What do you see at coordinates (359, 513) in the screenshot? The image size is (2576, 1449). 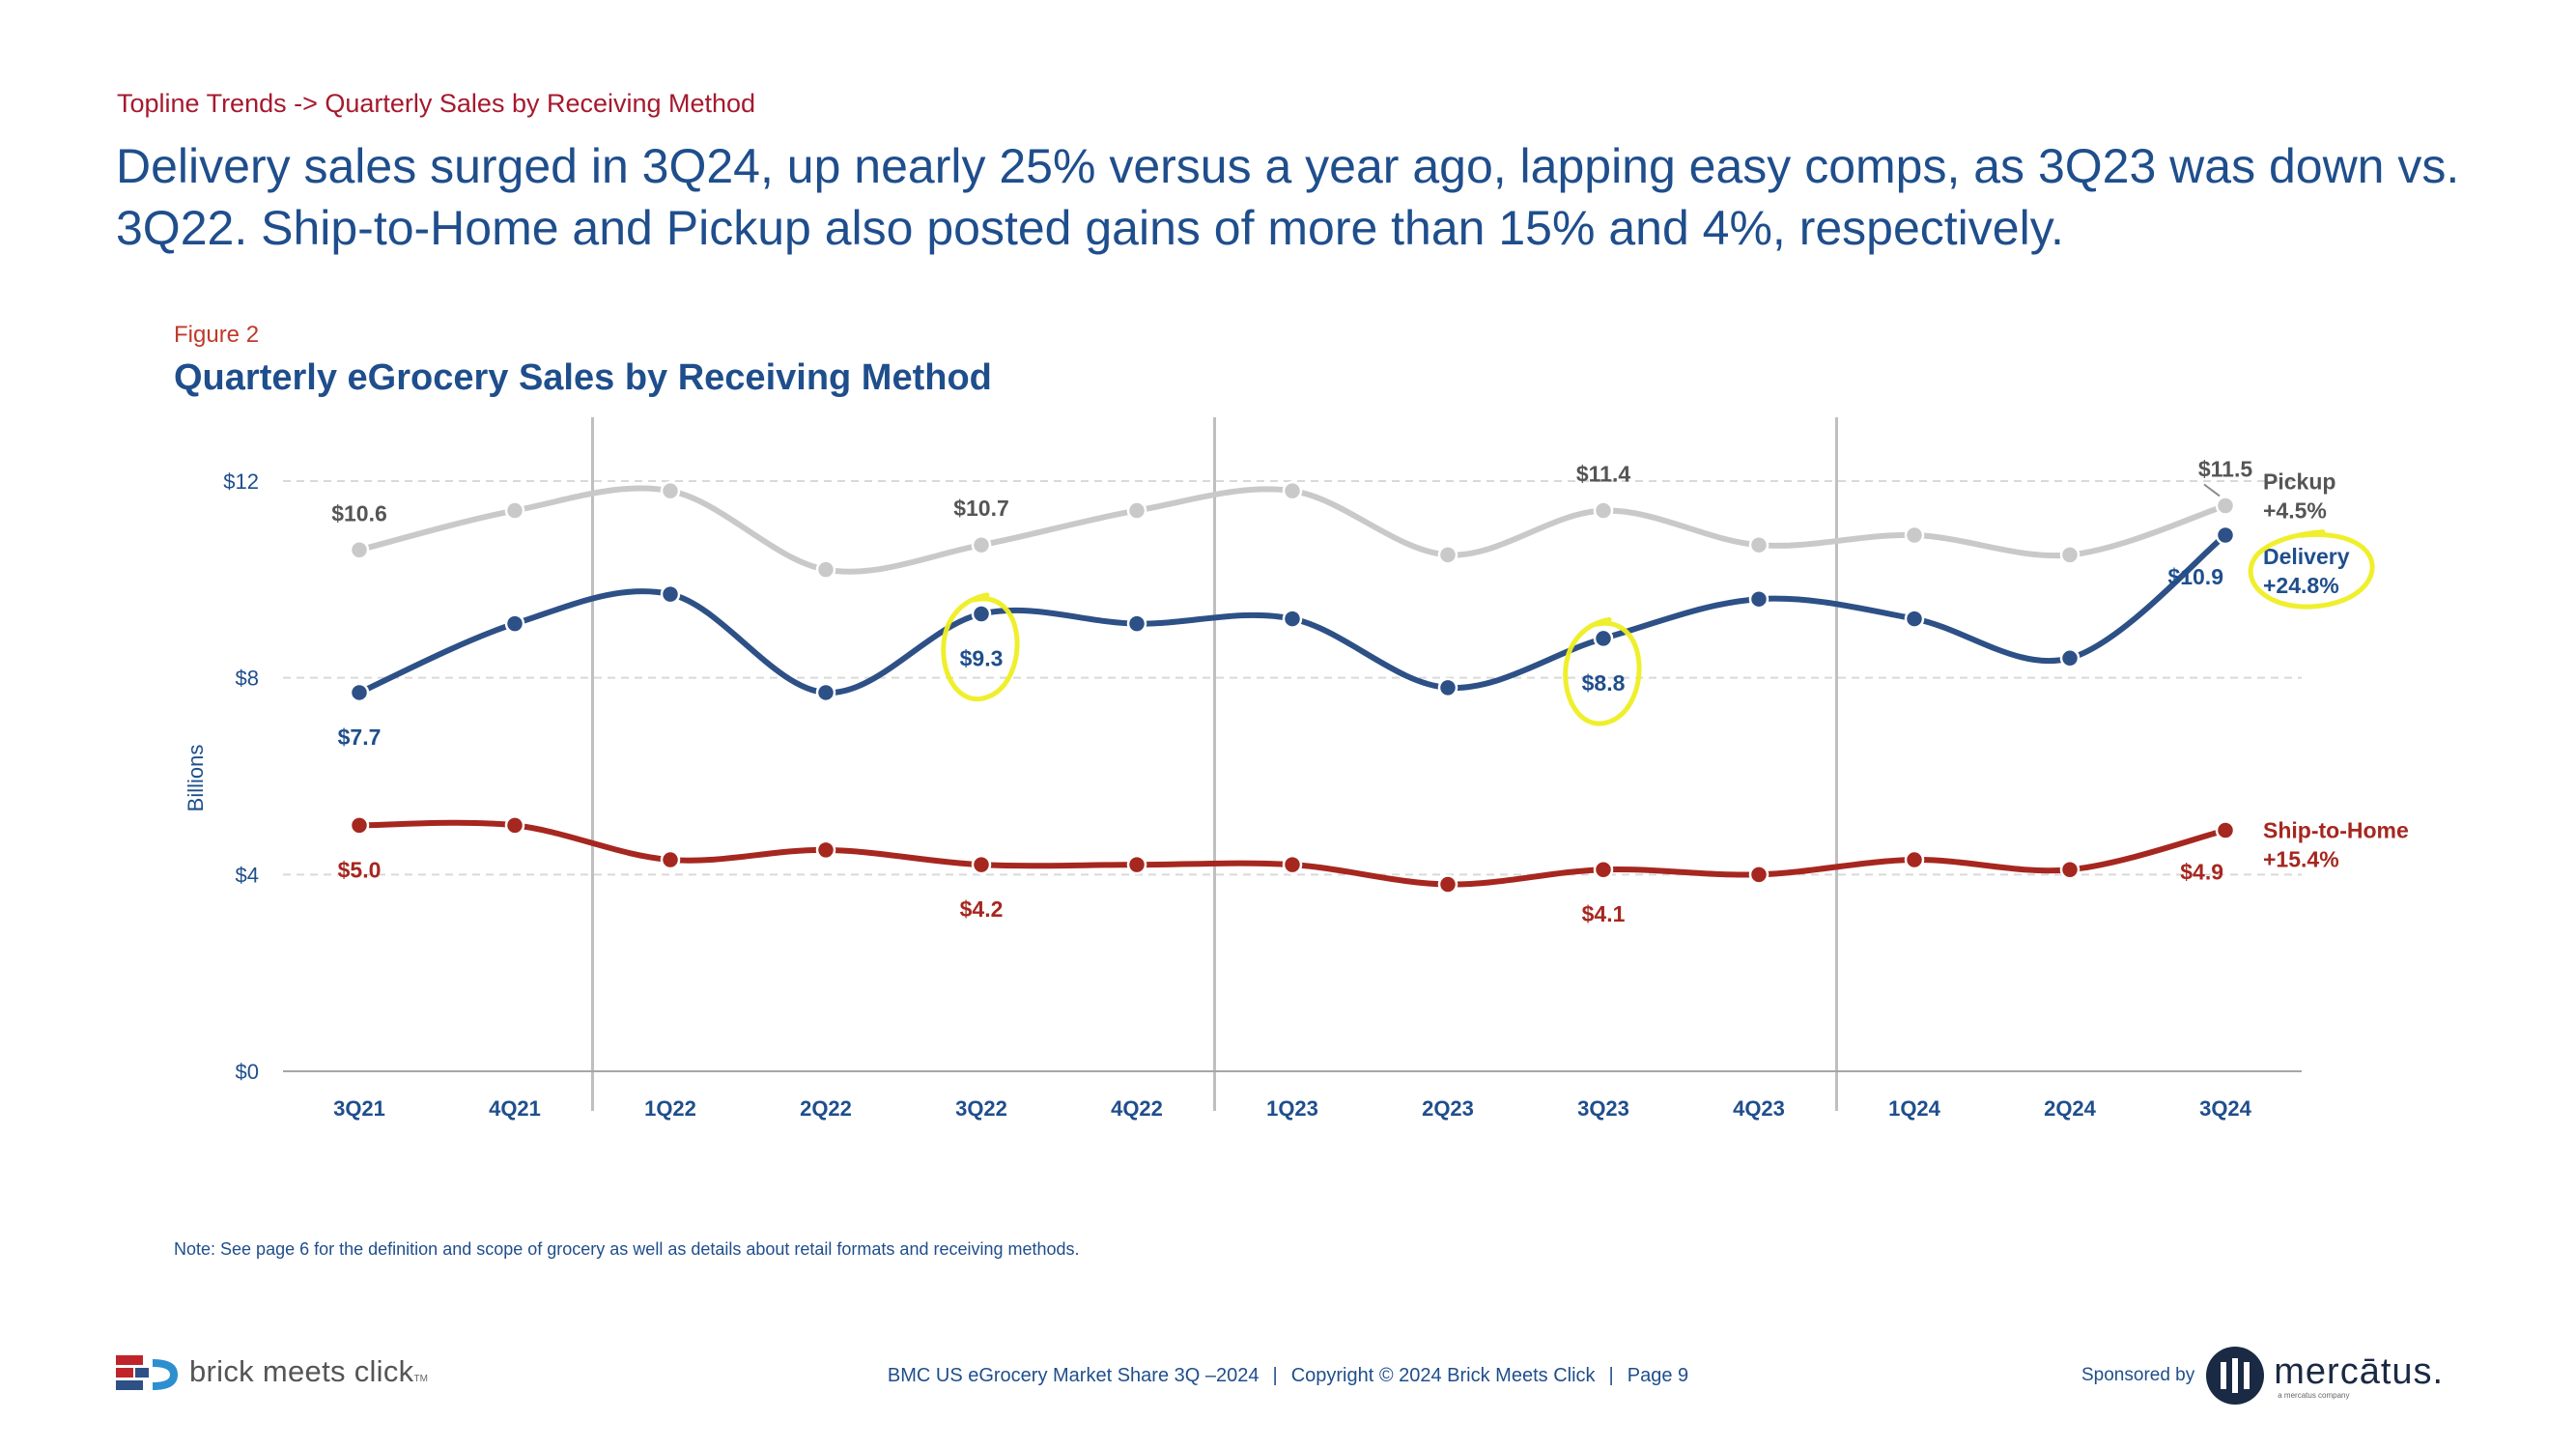 I see `data-label-pickup: $10.6` at bounding box center [359, 513].